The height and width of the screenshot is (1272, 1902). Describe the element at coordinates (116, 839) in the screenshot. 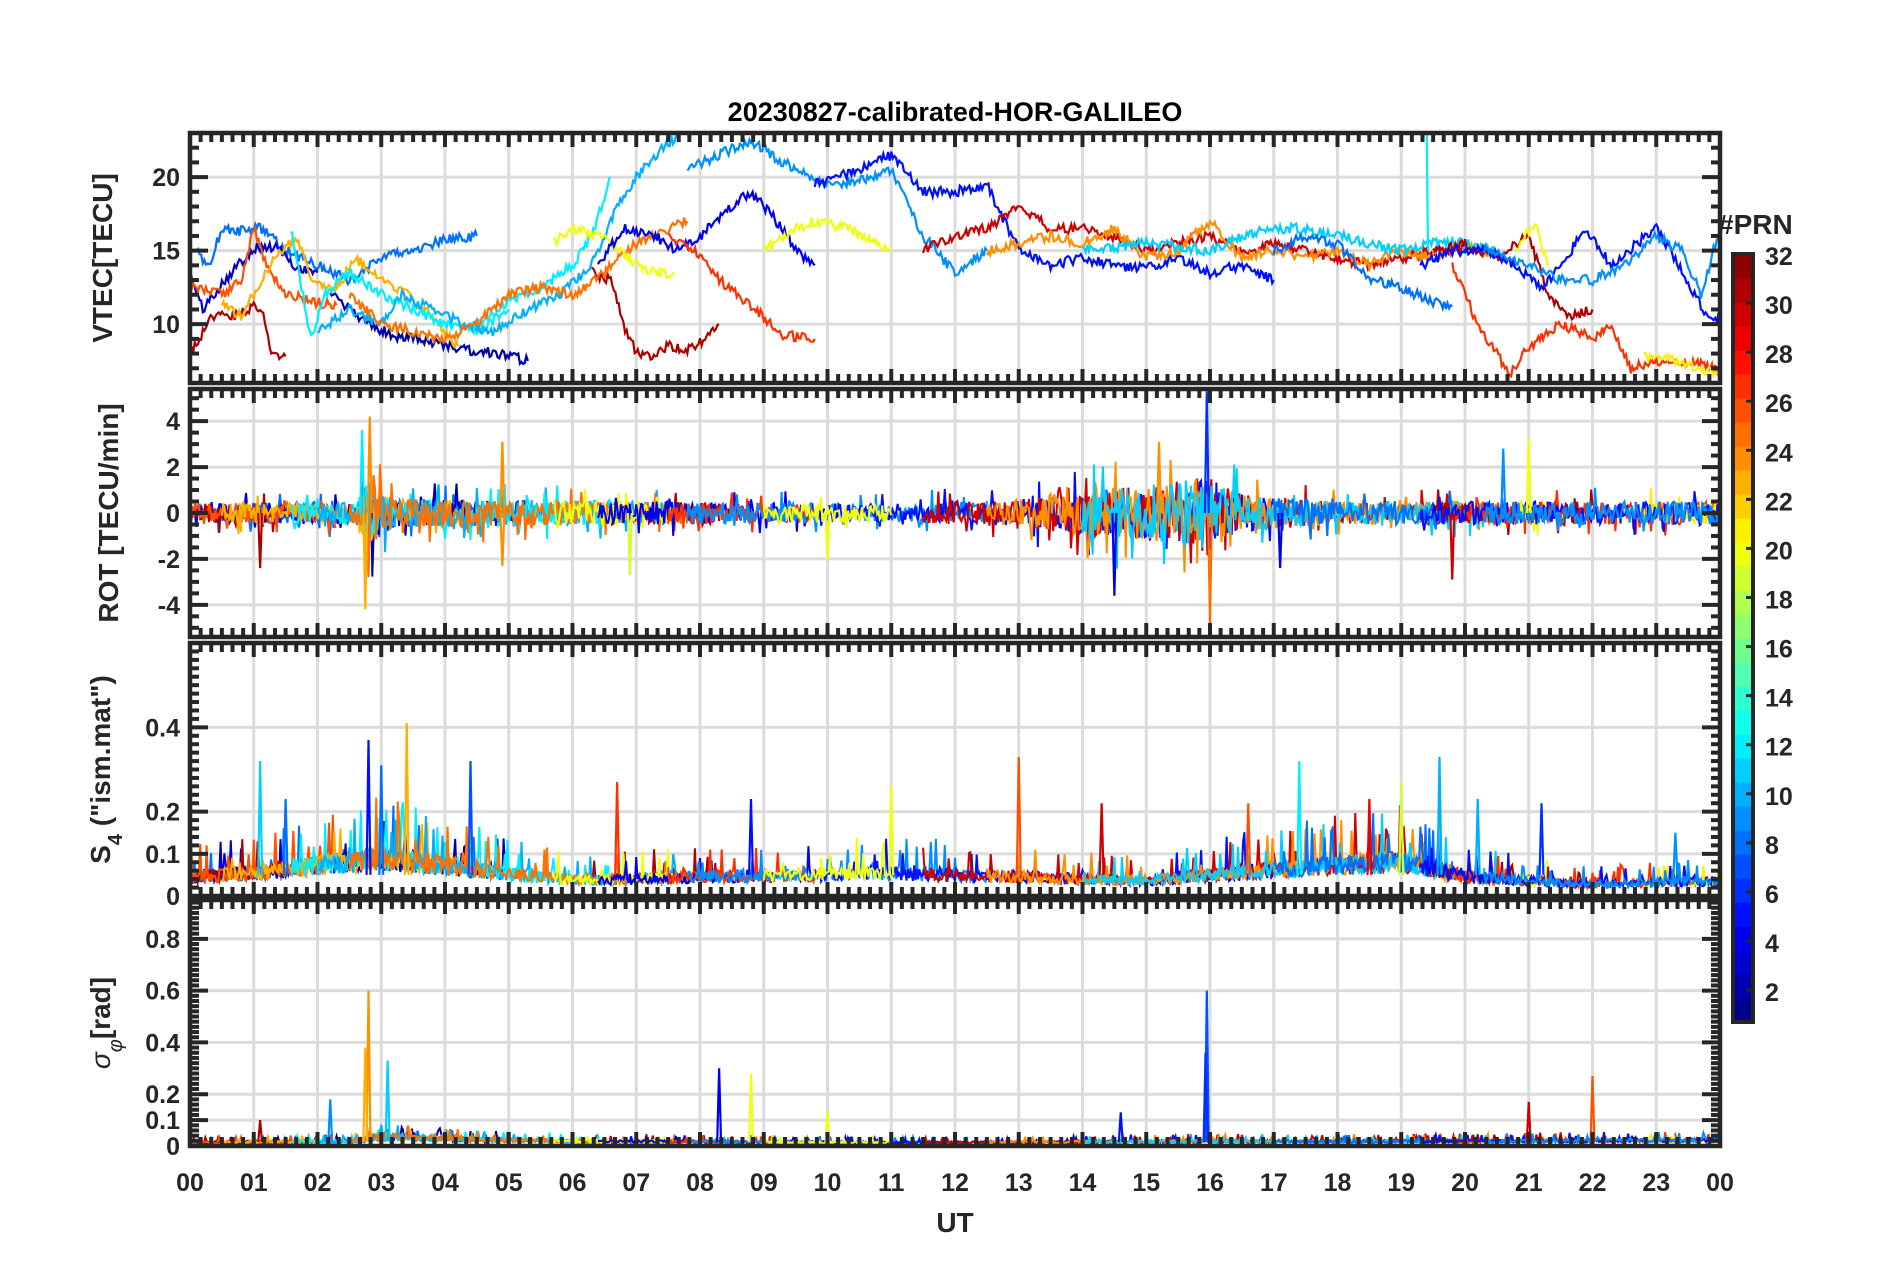

I see `ylabel-subscript: 4` at that location.